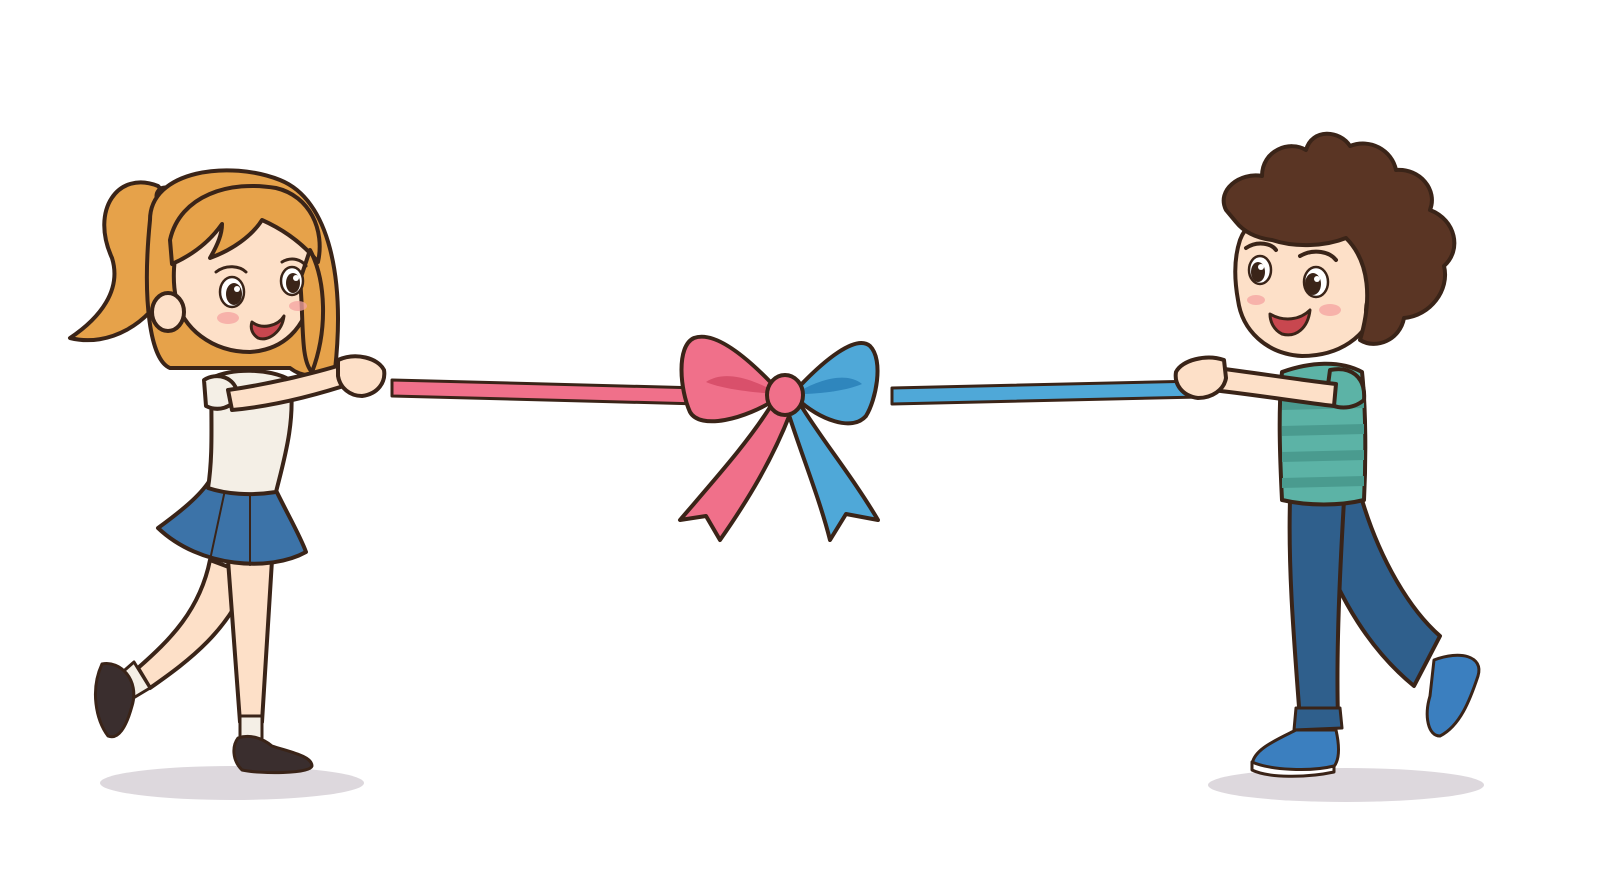  I want to click on boy-hair, so click(1339, 238).